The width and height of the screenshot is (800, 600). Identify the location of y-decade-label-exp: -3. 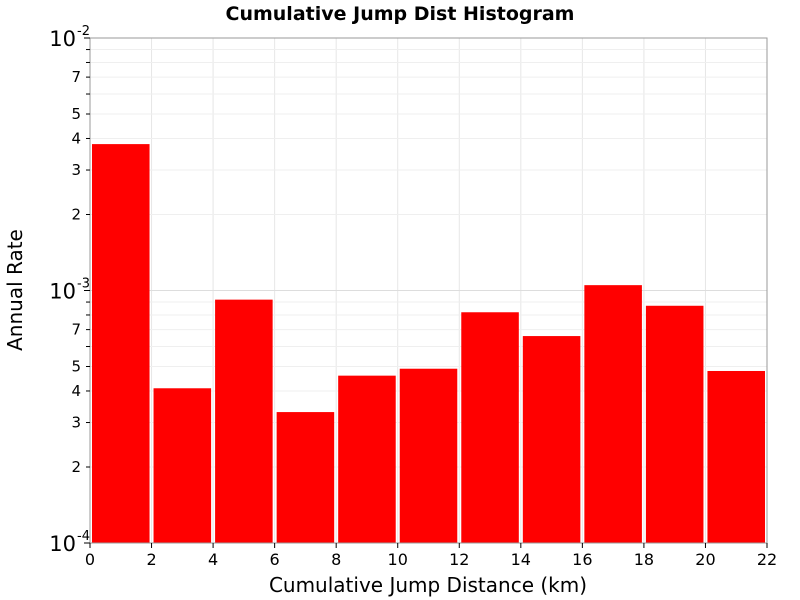
(83, 284).